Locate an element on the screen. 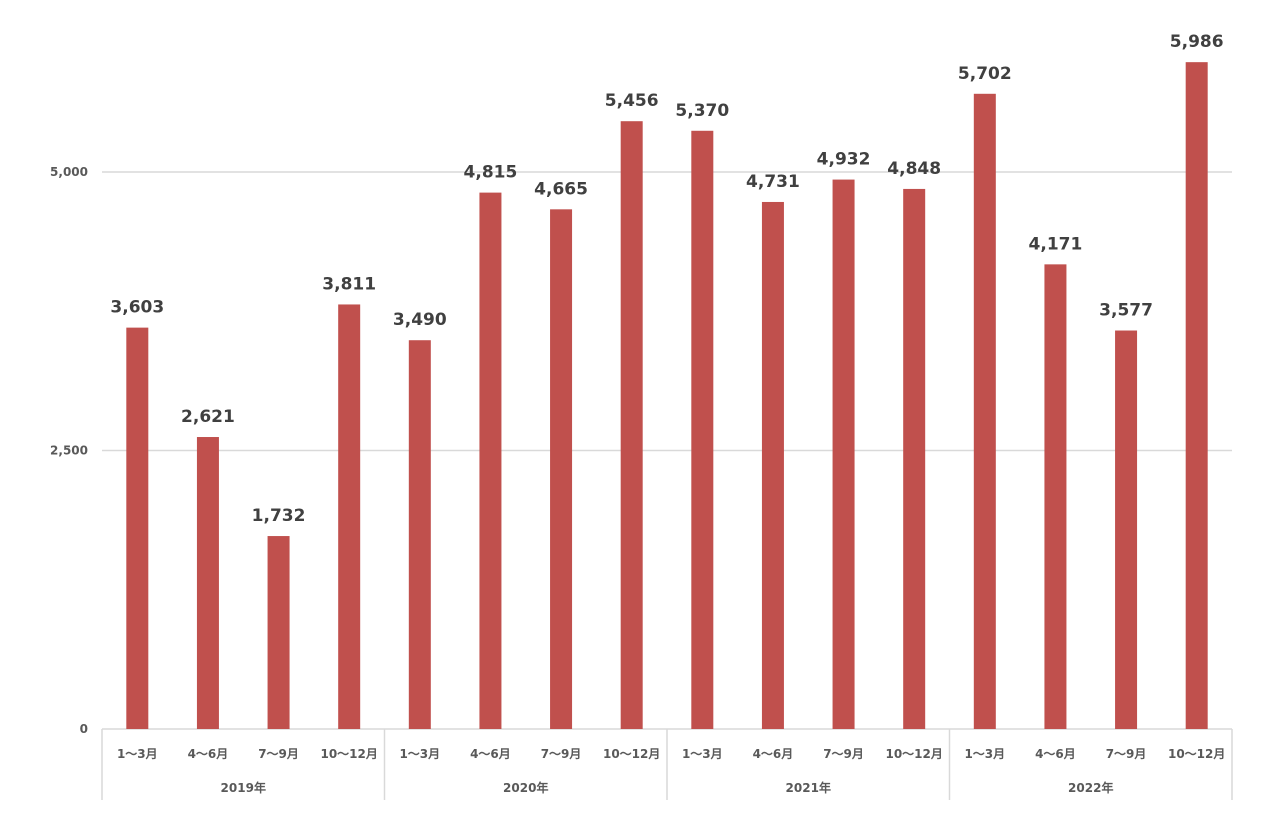  data-label: 4,665 is located at coordinates (561, 189).